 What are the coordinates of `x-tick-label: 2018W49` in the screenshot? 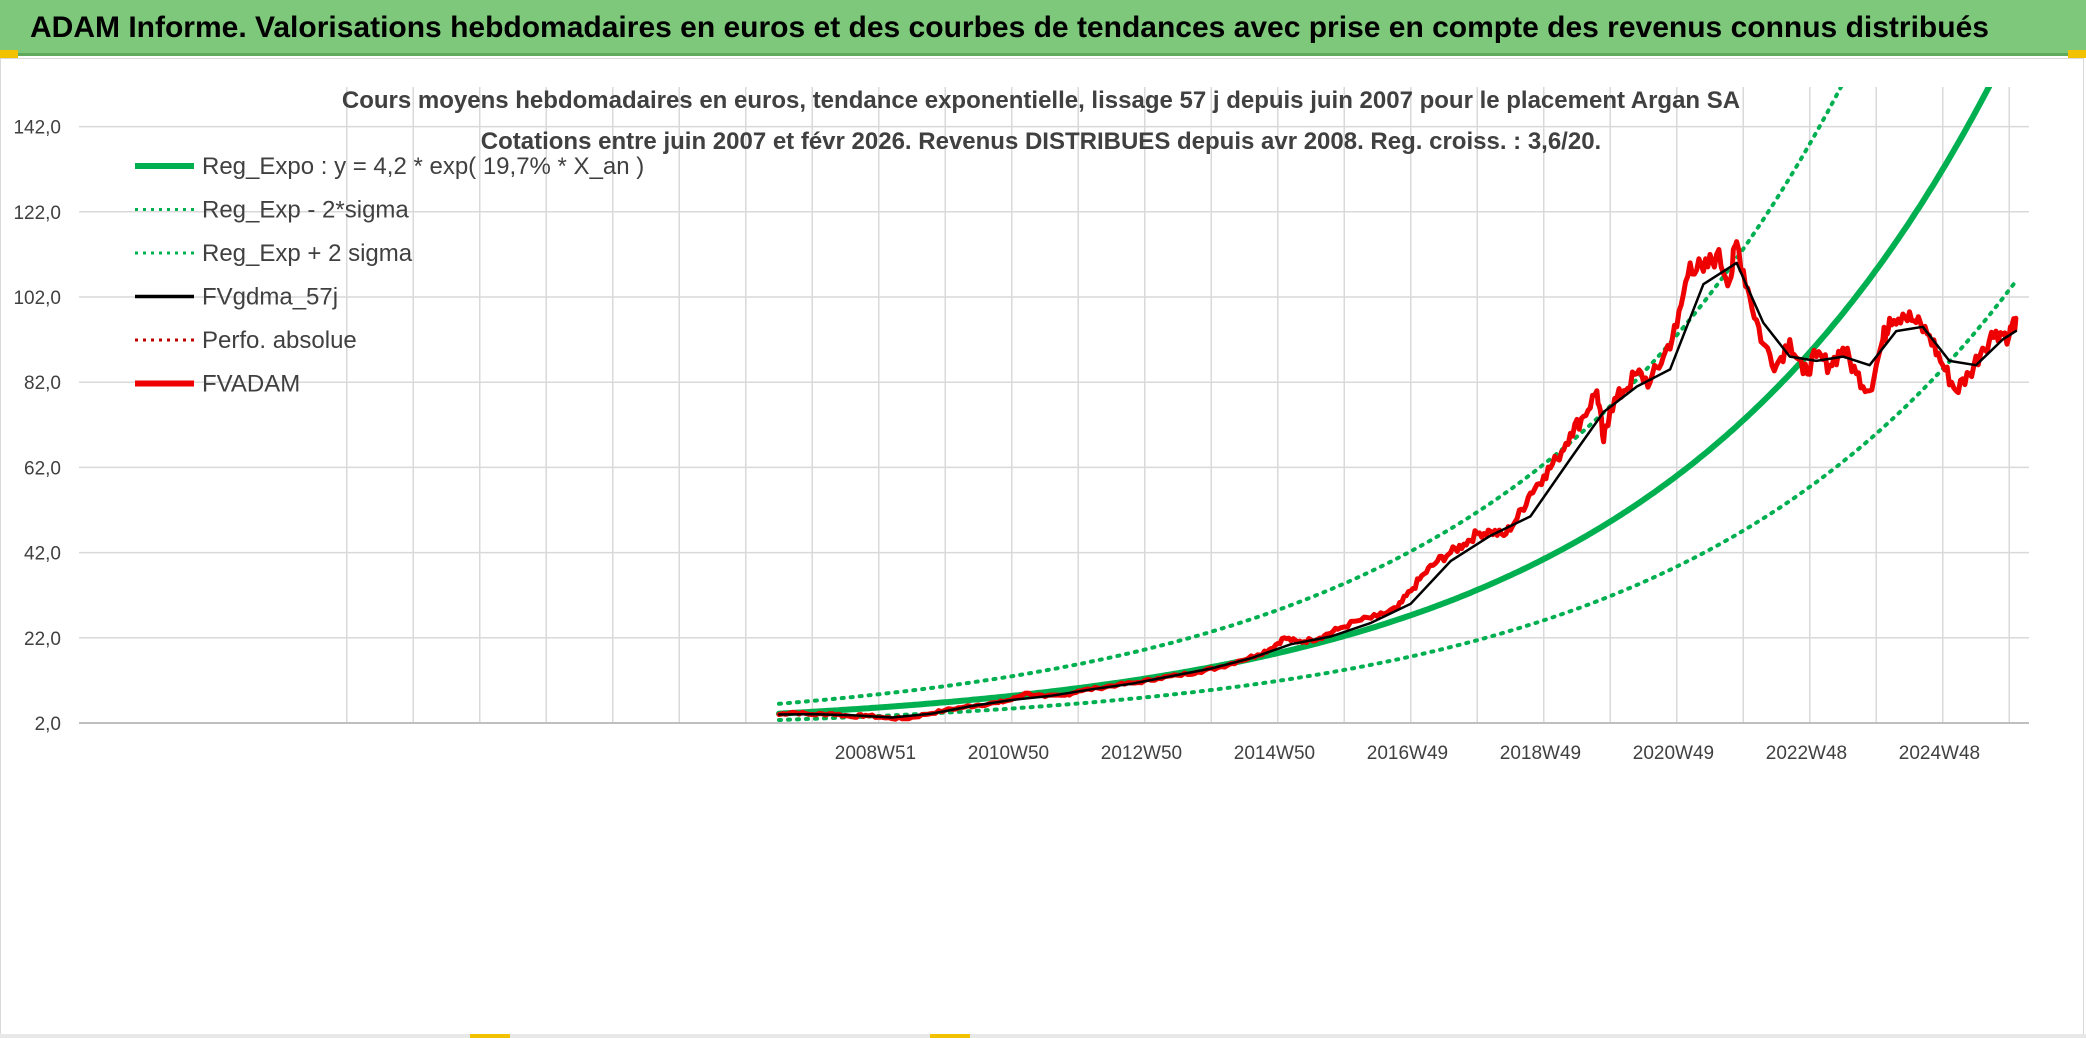 It's located at (1540, 753).